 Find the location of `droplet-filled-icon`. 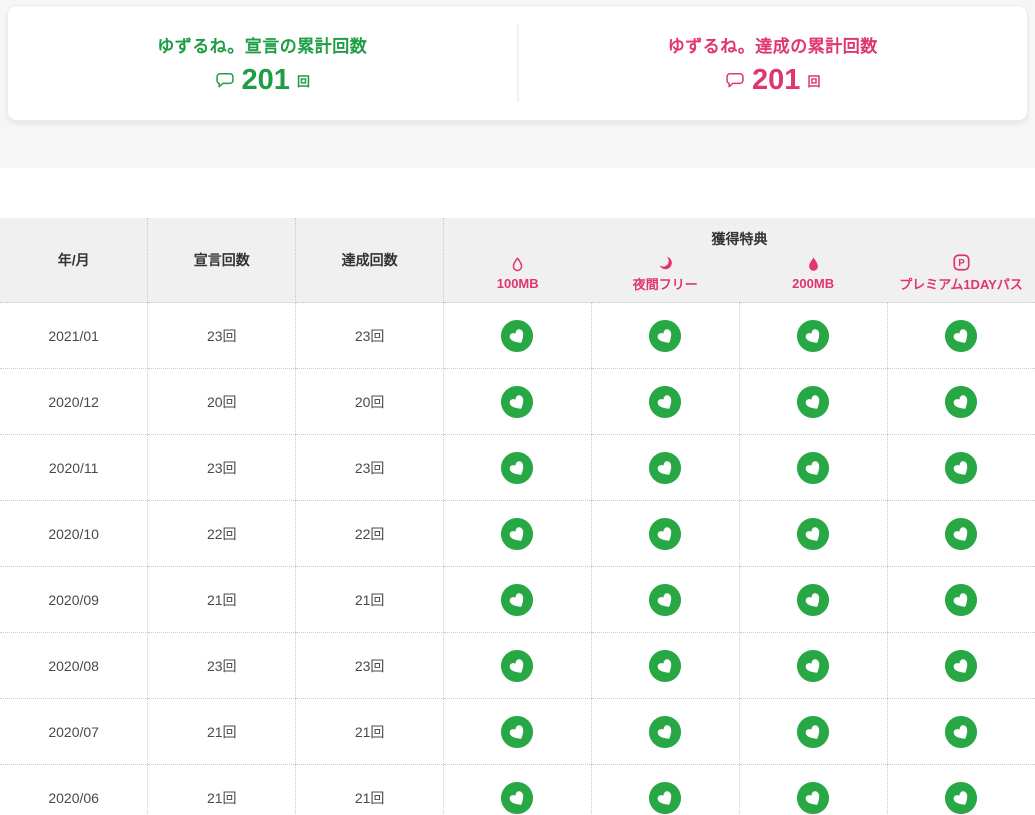

droplet-filled-icon is located at coordinates (813, 264).